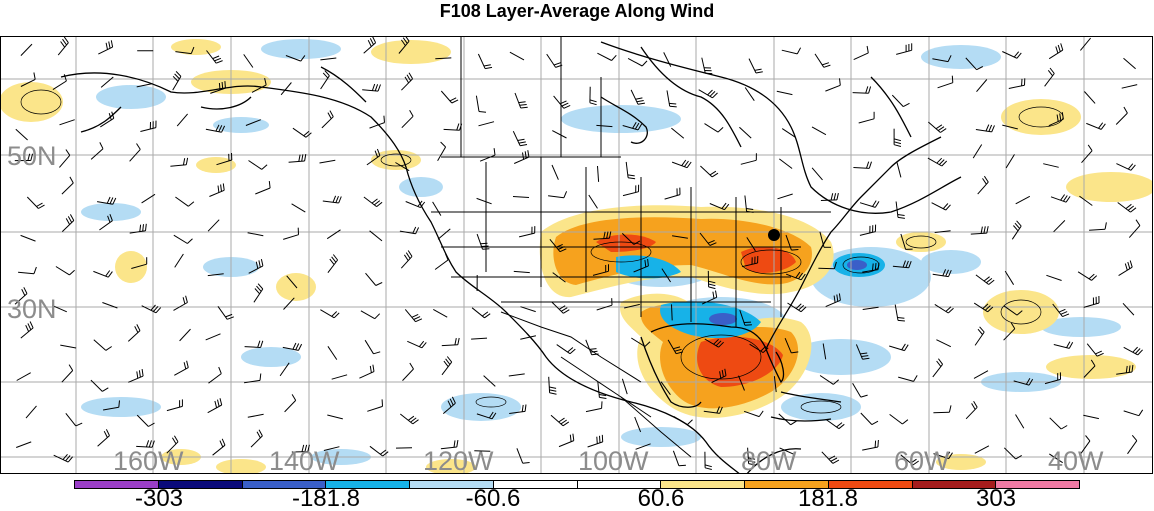  I want to click on colorbar, so click(577, 484).